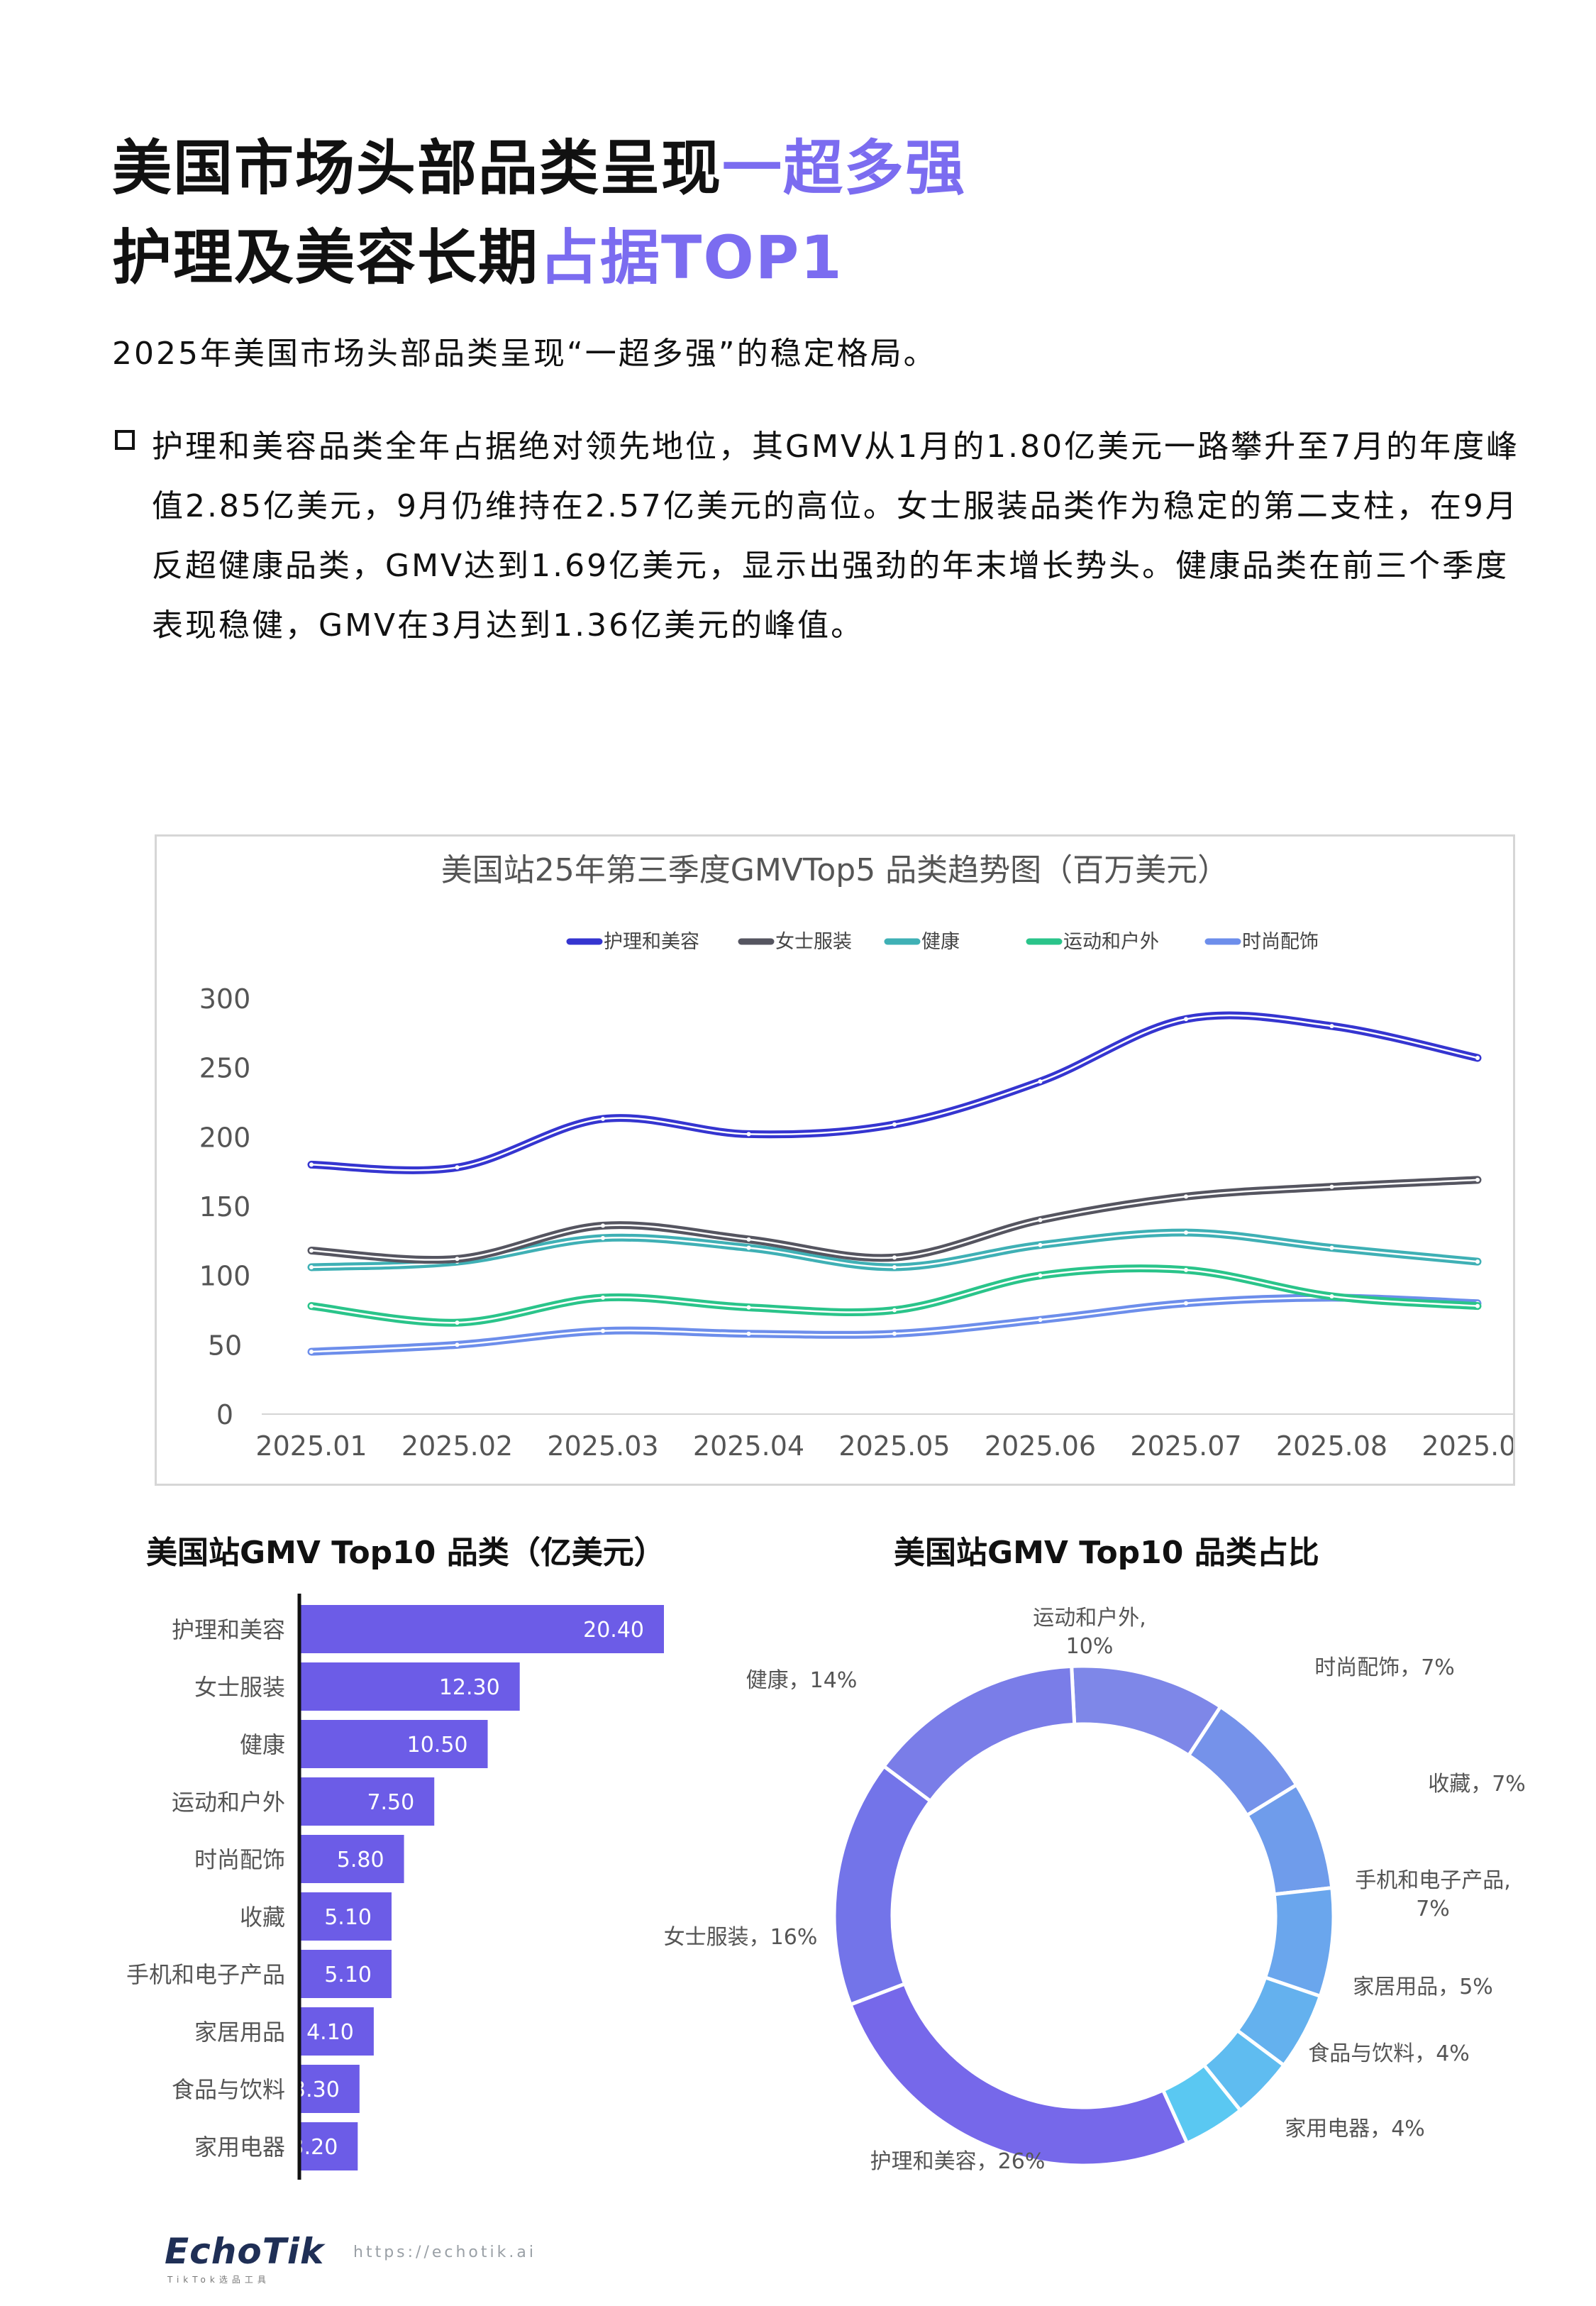 This screenshot has width=1596, height=2306. Describe the element at coordinates (326, 257) in the screenshot. I see `title2-main: 护理及美容长期` at that location.